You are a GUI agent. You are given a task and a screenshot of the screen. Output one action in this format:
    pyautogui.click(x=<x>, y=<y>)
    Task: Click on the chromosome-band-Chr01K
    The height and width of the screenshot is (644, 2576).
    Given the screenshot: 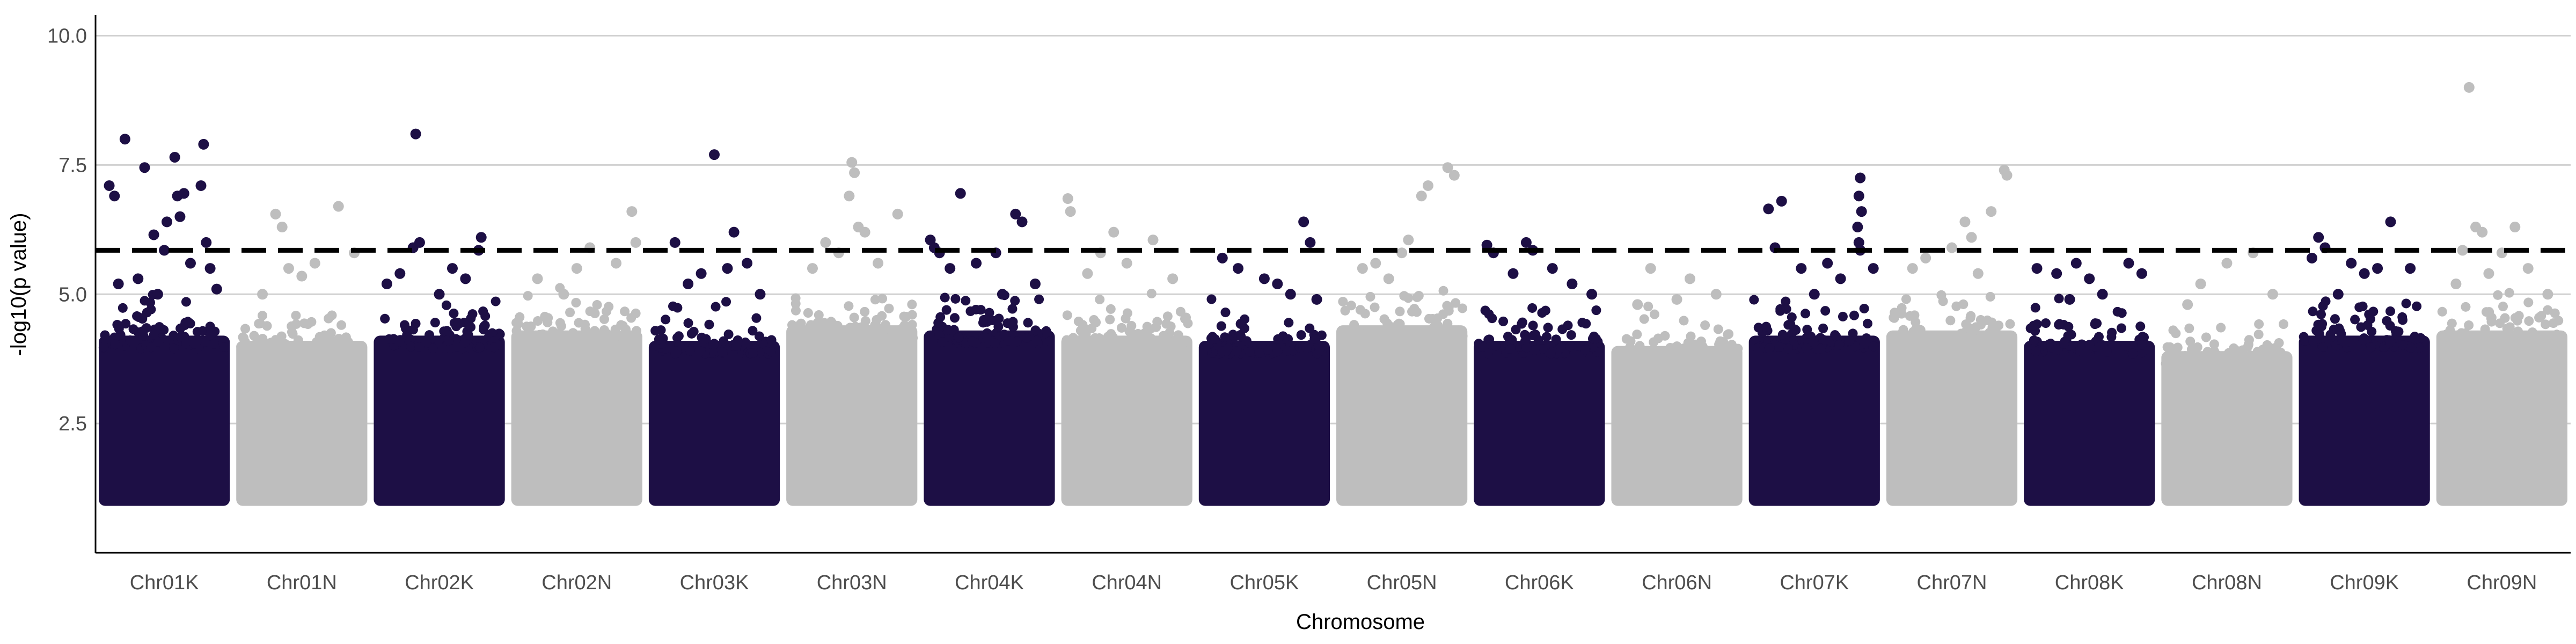 What is the action you would take?
    pyautogui.click(x=164, y=420)
    